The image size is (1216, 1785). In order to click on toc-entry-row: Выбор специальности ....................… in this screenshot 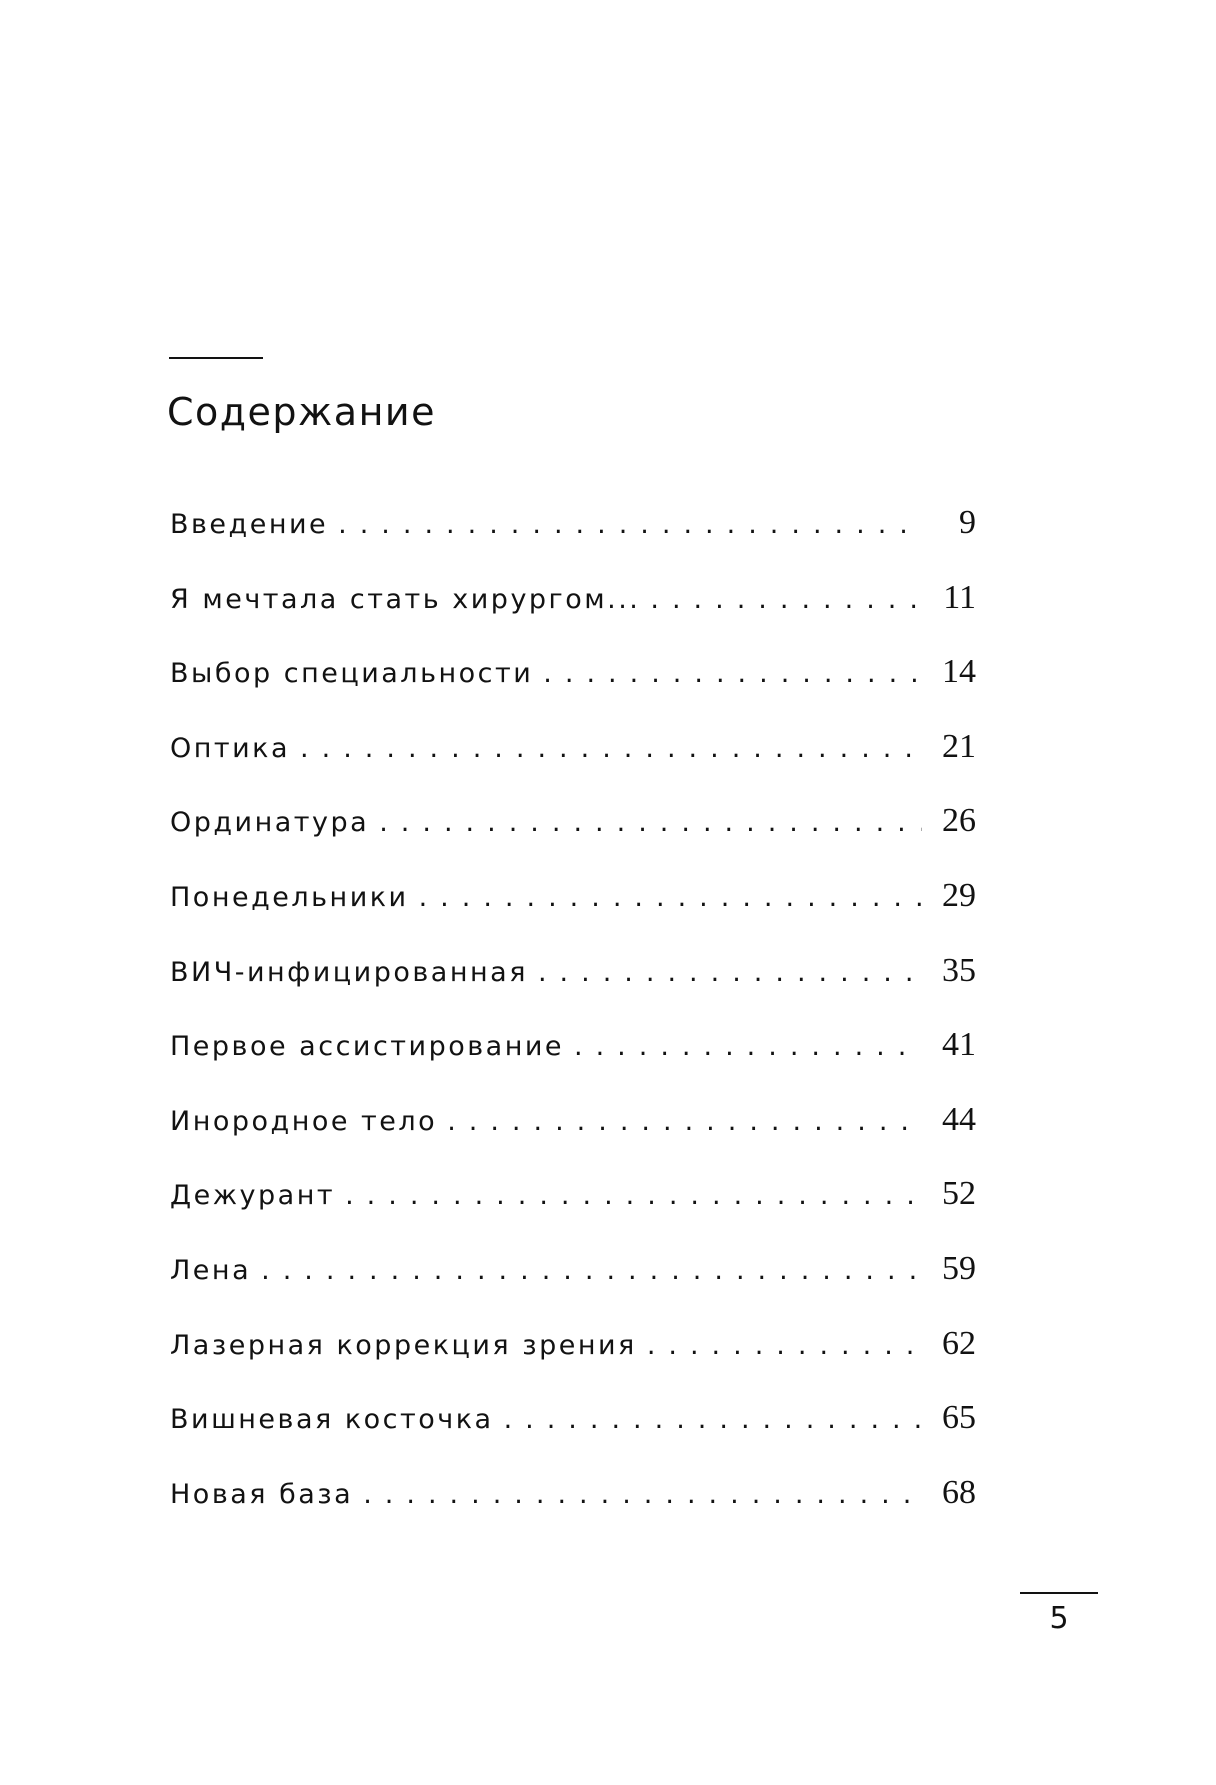, I will do `click(573, 672)`.